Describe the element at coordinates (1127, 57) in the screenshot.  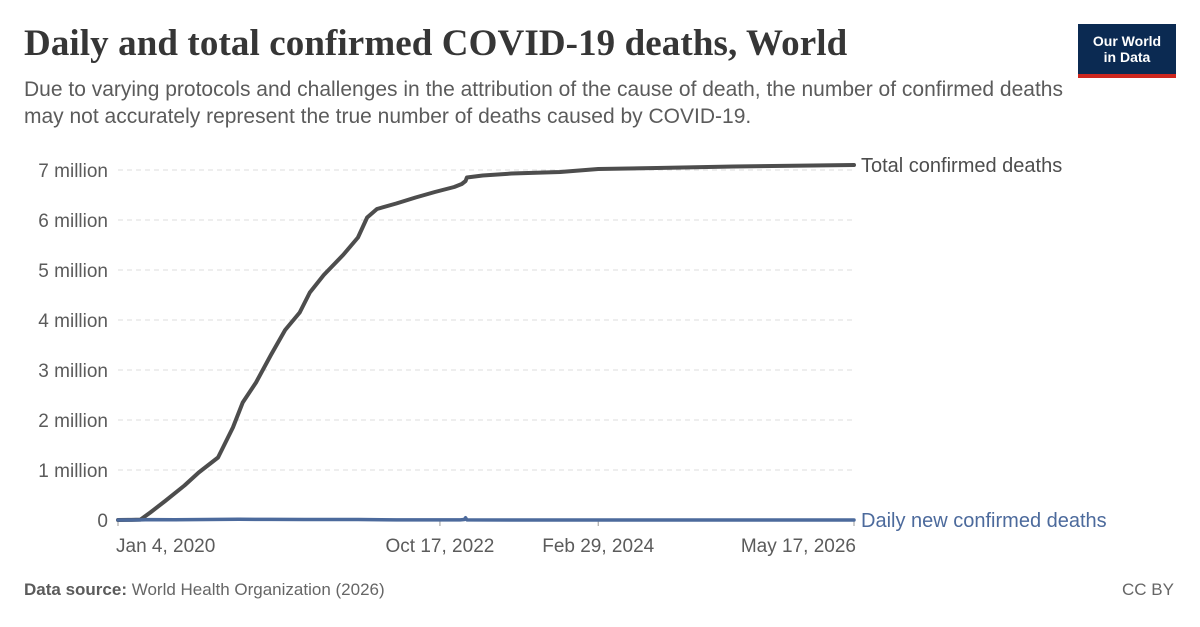
I see `logo-line-2: in Data` at that location.